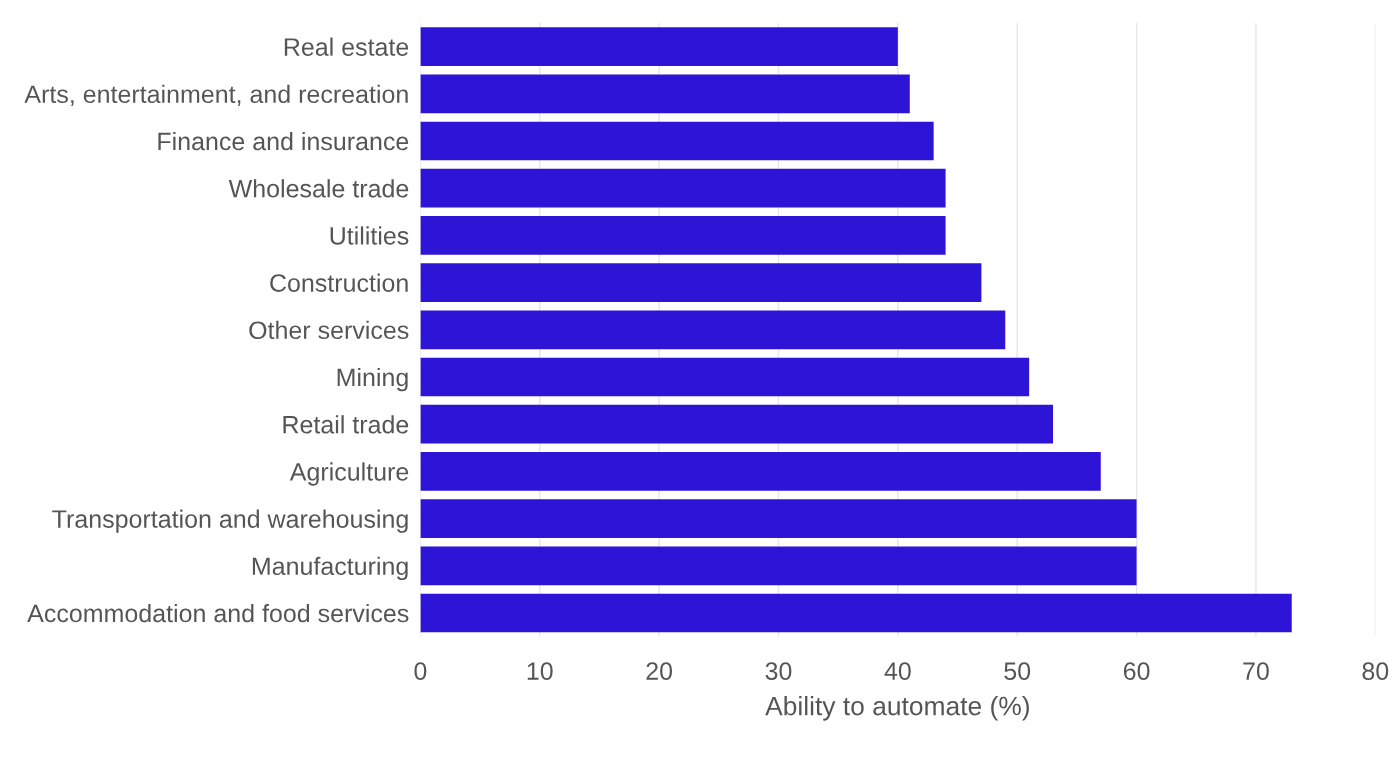 This screenshot has height=767, width=1392. What do you see at coordinates (218, 613) in the screenshot?
I see `y-tick-label: Accommodation and food services` at bounding box center [218, 613].